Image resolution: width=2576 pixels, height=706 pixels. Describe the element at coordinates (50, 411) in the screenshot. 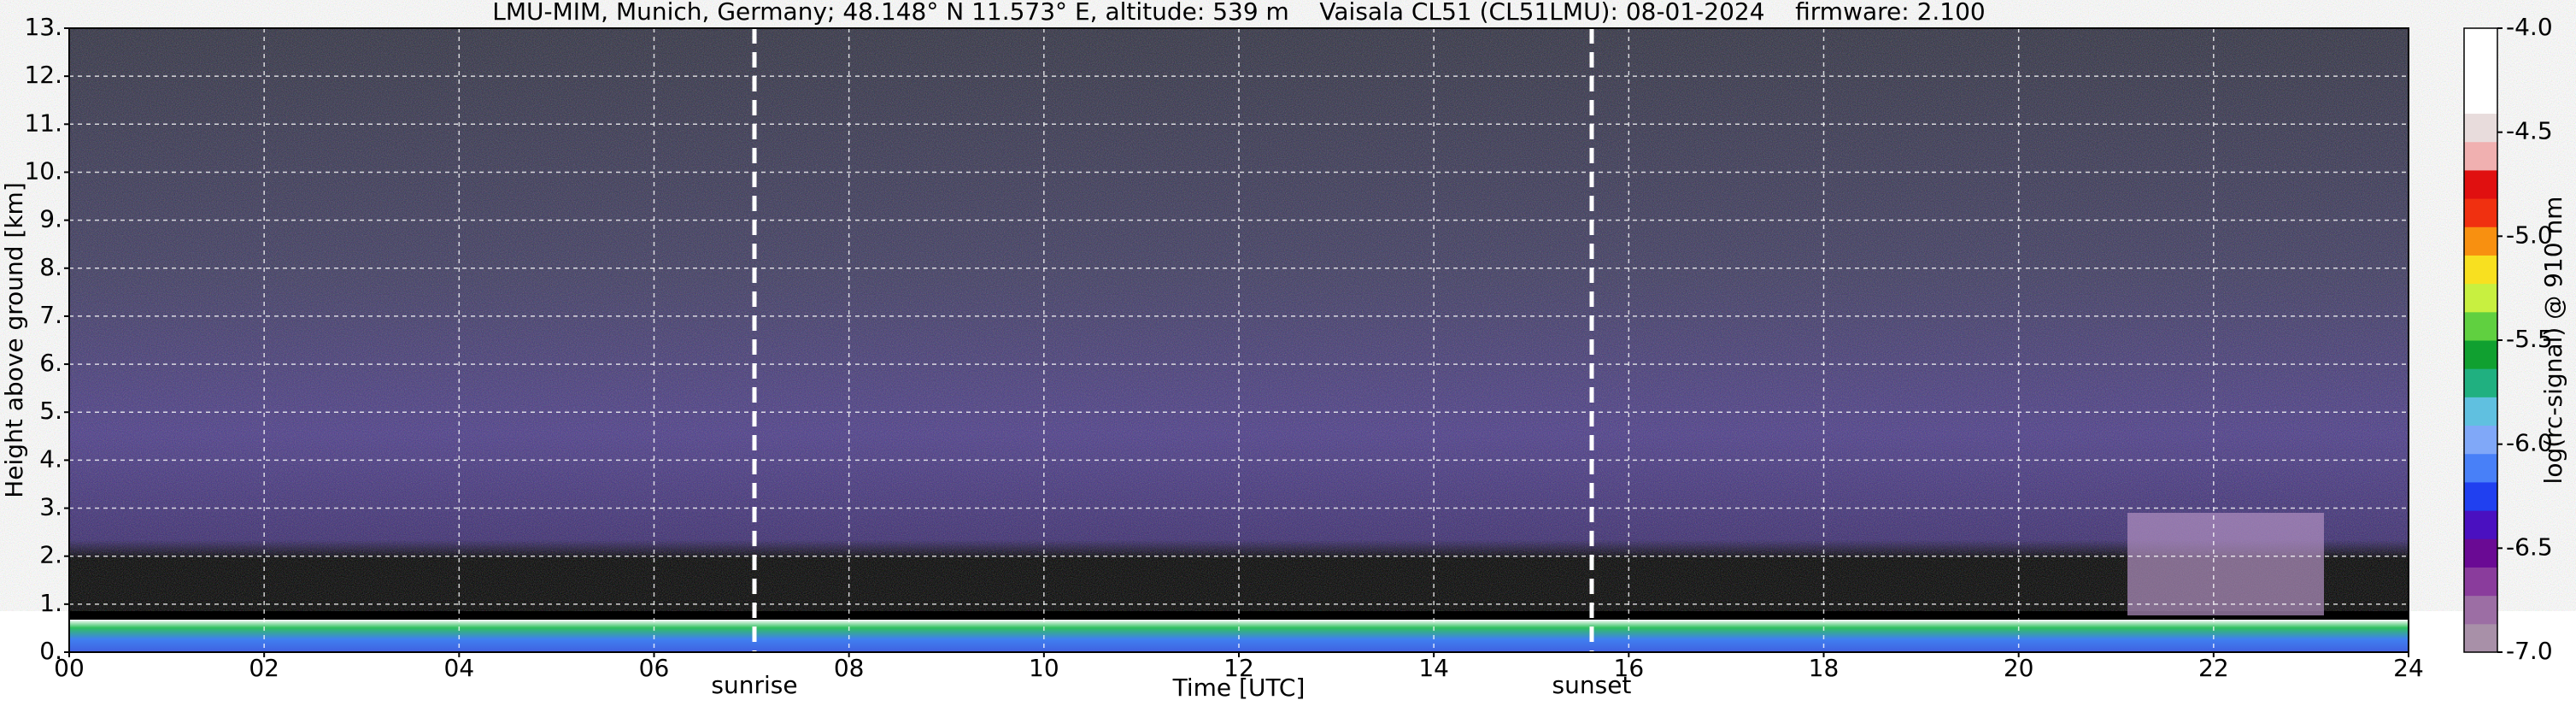

I see `y-tick-label: 5.` at that location.